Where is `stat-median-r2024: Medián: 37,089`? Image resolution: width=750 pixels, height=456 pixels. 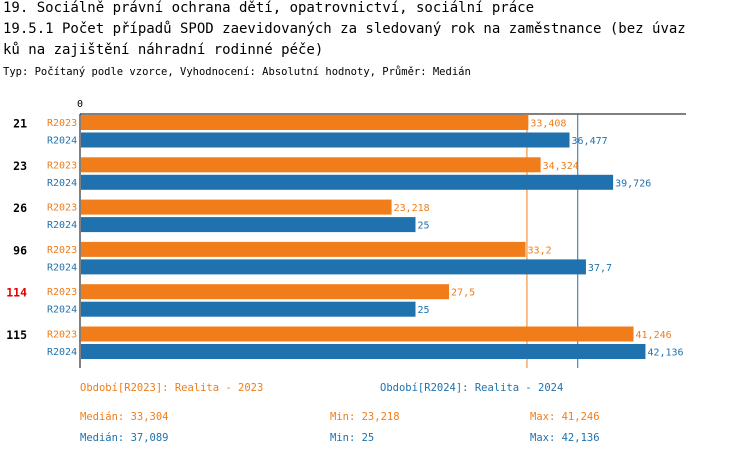 stat-median-r2024: Medián: 37,089 is located at coordinates (124, 438).